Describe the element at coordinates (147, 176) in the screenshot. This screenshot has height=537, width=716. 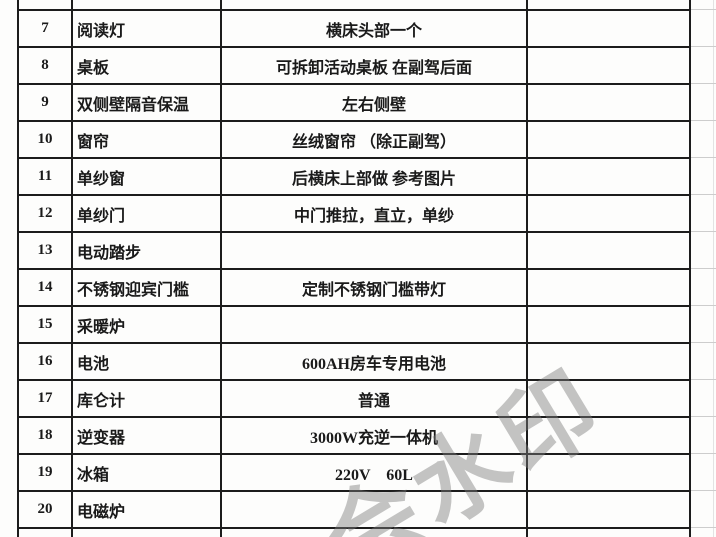
I see `item-name-cell: 单纱窗` at that location.